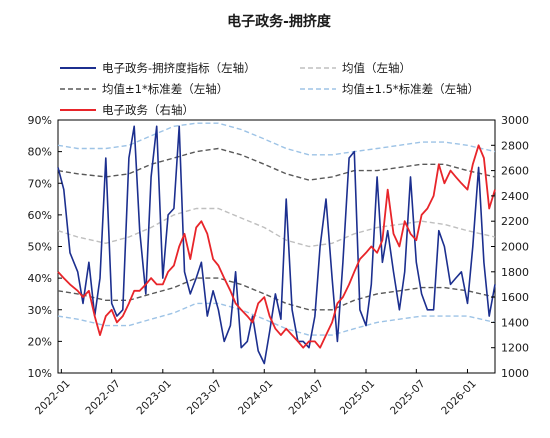 The image size is (550, 438). I want to click on y-left-tick-label: 60%, so click(40, 215).